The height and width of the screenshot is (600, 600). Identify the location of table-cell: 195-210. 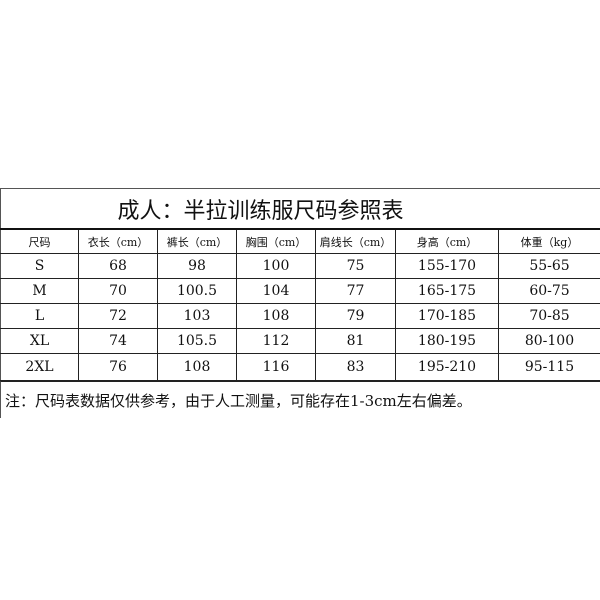
(447, 367).